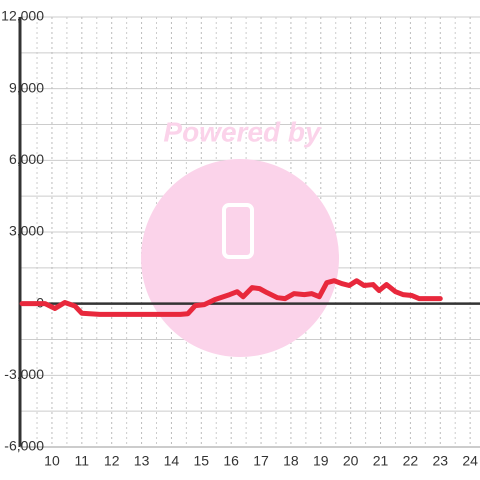 The height and width of the screenshot is (480, 480). I want to click on x-tick-label: 21, so click(381, 461).